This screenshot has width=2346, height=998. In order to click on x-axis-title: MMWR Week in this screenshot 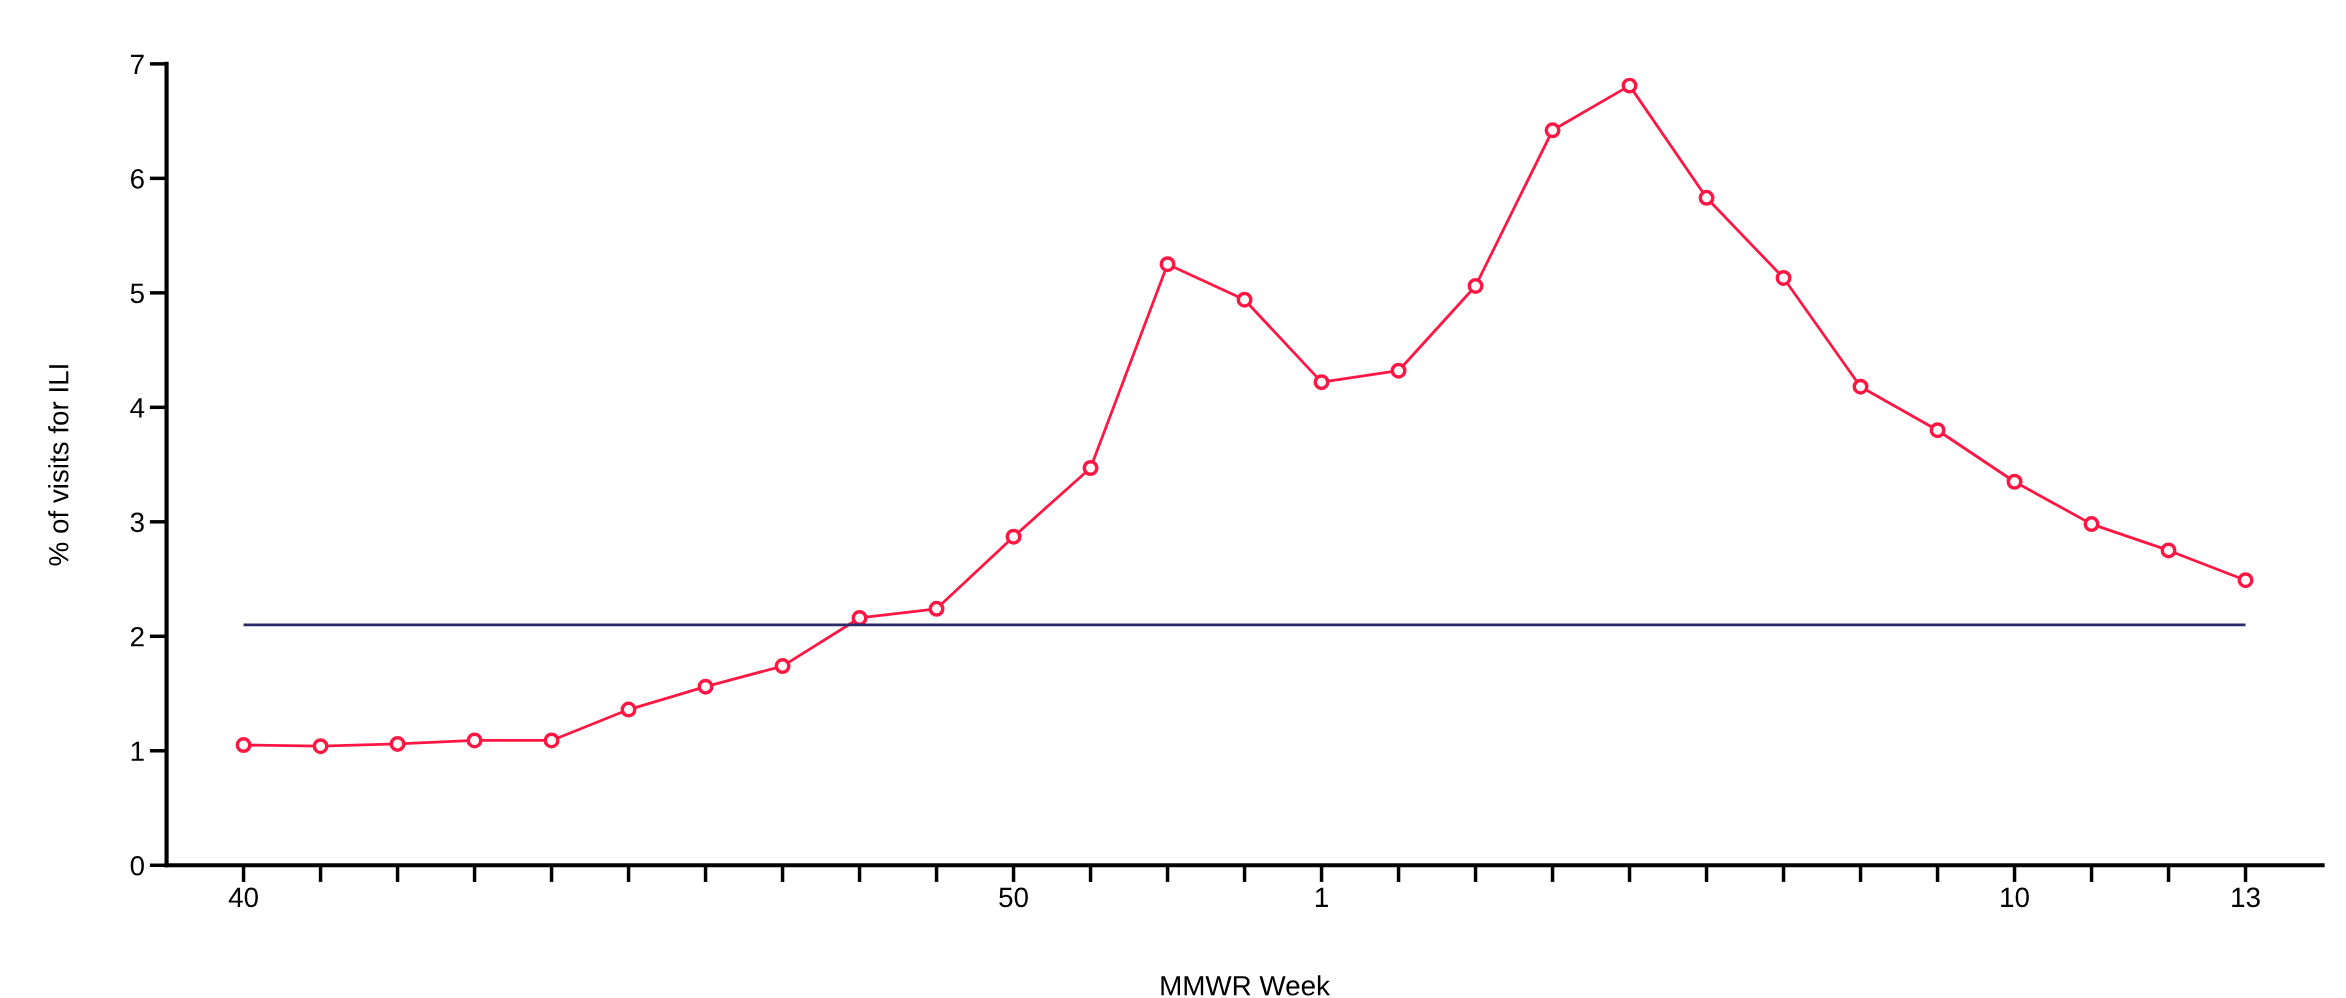, I will do `click(1245, 985)`.